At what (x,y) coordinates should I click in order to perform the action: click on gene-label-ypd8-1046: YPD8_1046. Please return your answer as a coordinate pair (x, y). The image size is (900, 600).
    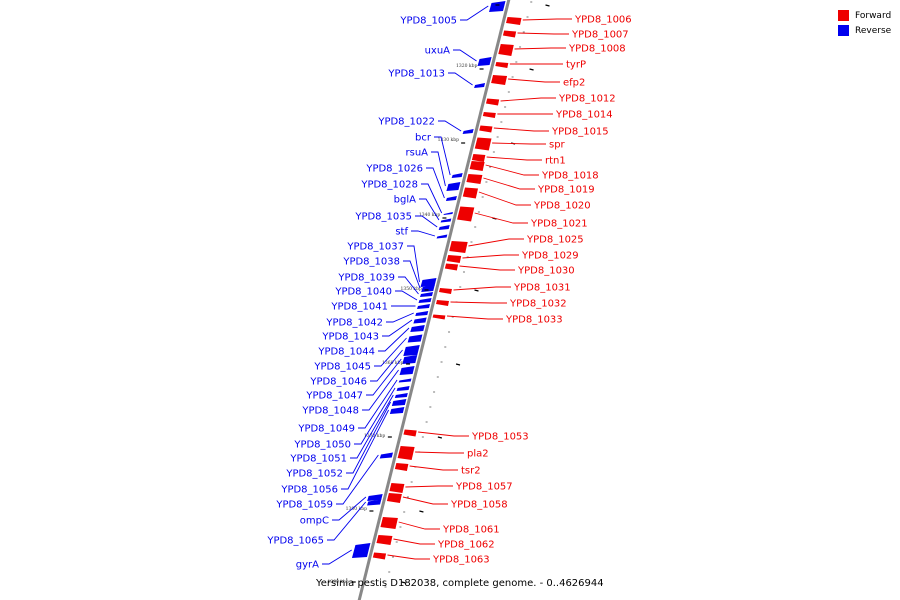
    Looking at the image, I should click on (338, 382).